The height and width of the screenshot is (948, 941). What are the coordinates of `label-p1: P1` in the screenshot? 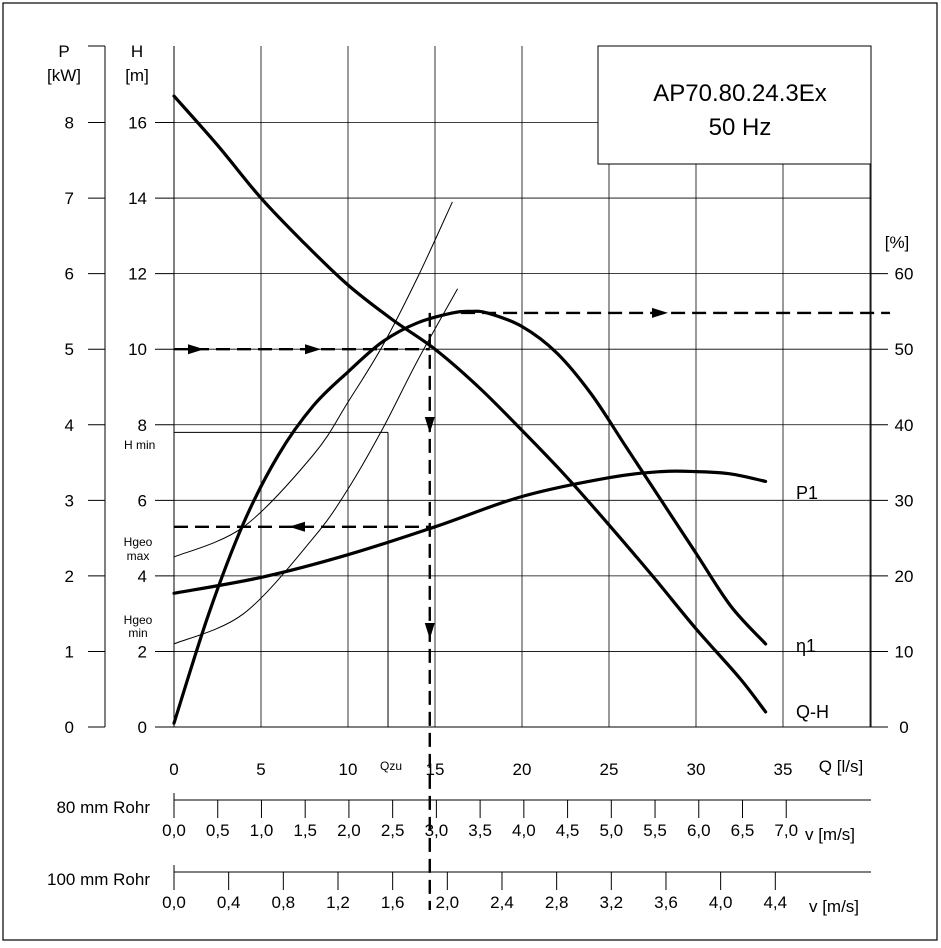 It's located at (807, 493).